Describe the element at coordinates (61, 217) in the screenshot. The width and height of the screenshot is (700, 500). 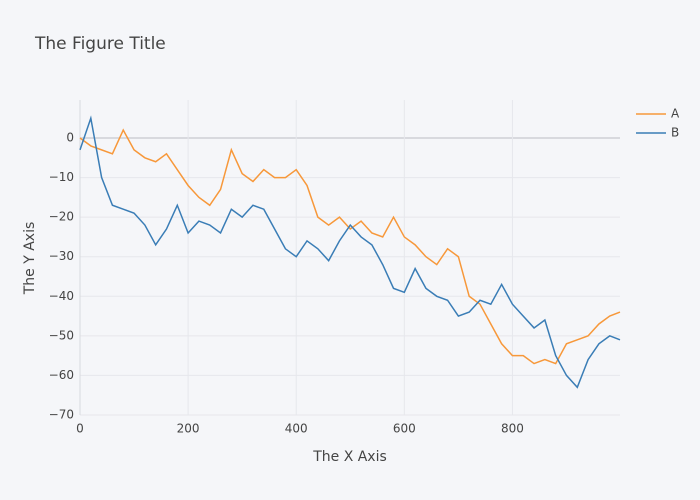
I see `y-tick-label: −20` at that location.